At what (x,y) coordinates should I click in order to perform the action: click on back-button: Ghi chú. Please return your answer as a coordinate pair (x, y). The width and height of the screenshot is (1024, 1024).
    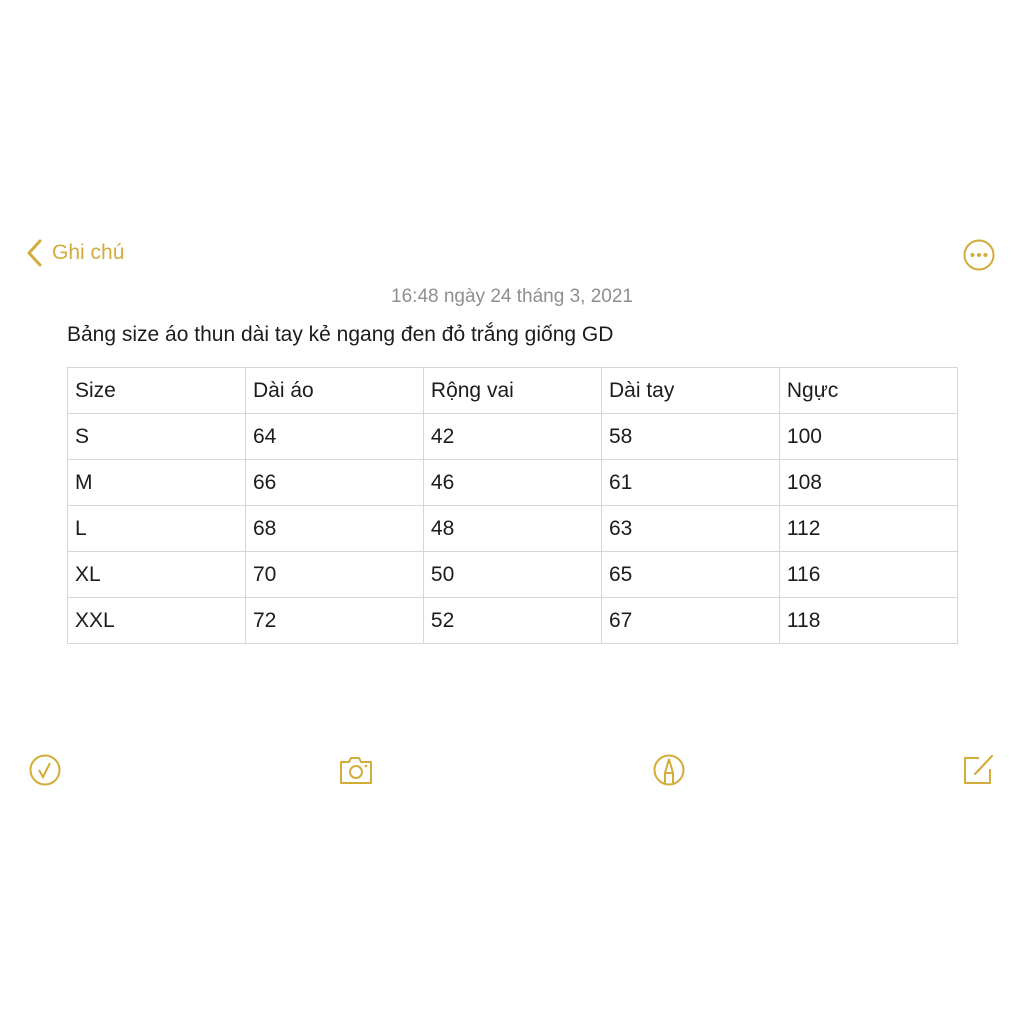
    Looking at the image, I should click on (75, 253).